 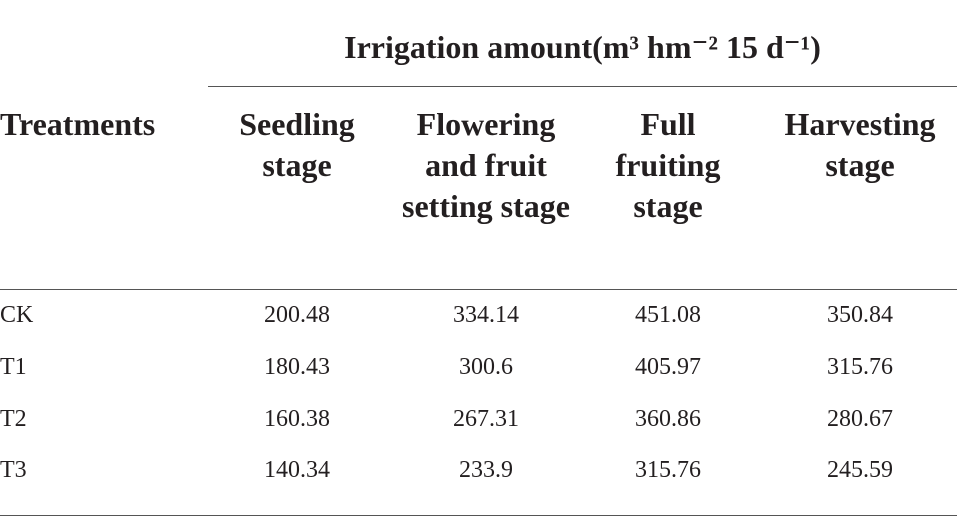 What do you see at coordinates (297, 144) in the screenshot?
I see `column-header: Seedling stage` at bounding box center [297, 144].